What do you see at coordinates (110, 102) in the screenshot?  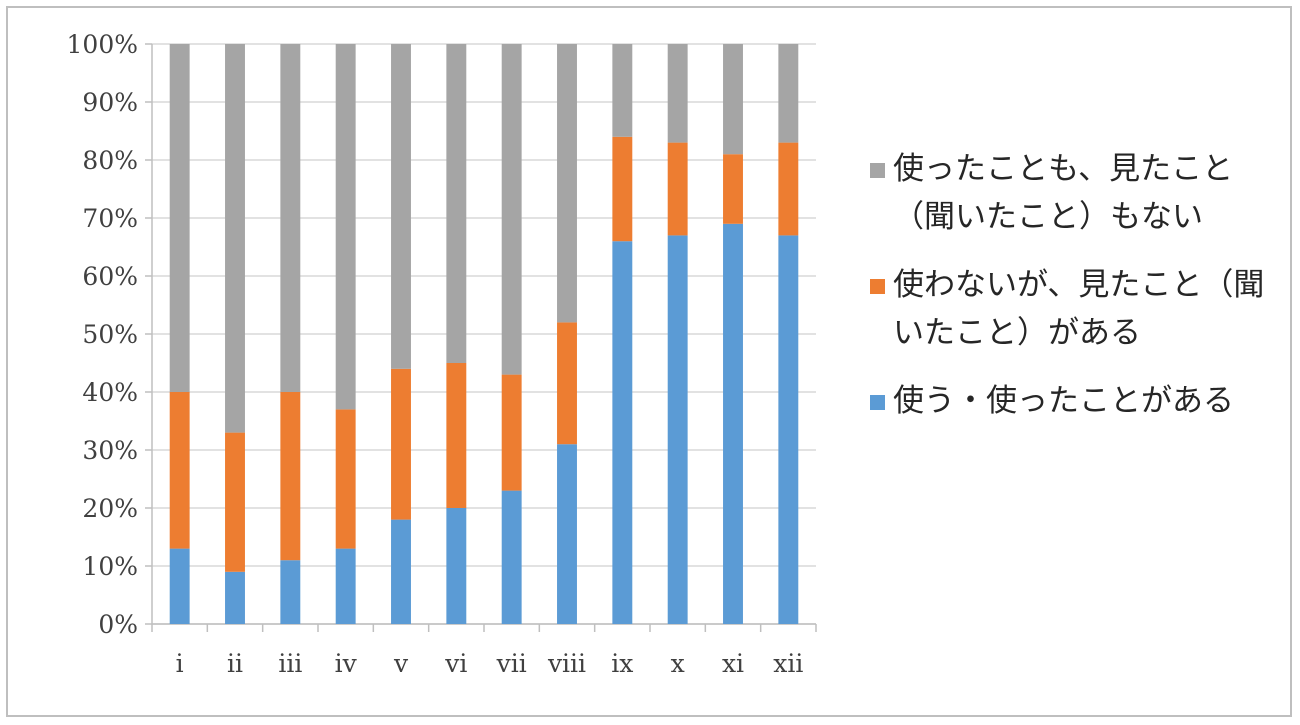 I see `y-tick-label: 90%` at bounding box center [110, 102].